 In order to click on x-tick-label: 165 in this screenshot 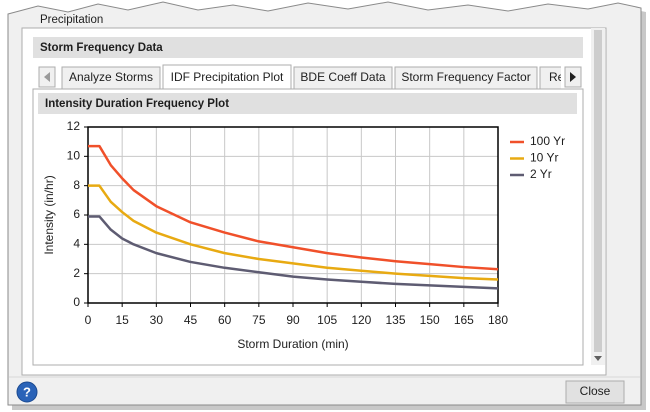, I will do `click(464, 320)`.